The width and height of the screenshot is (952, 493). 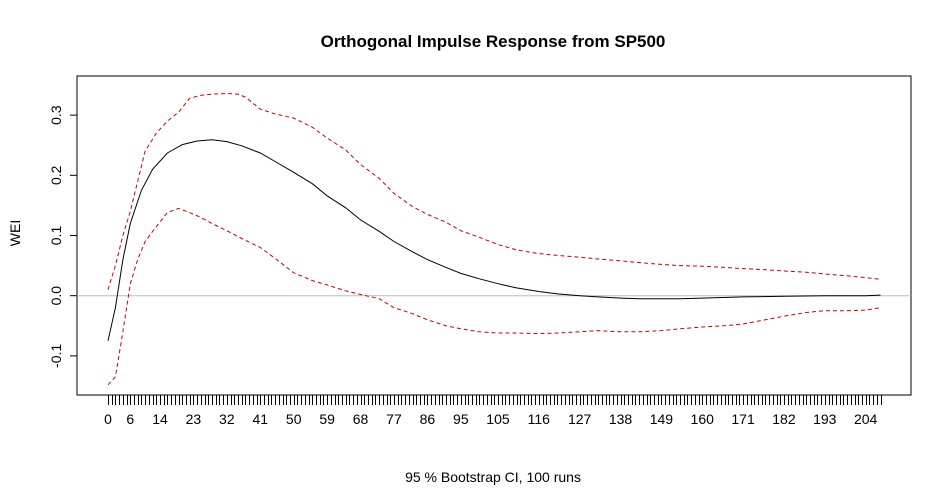 What do you see at coordinates (394, 419) in the screenshot?
I see `x-tick-label: 77` at bounding box center [394, 419].